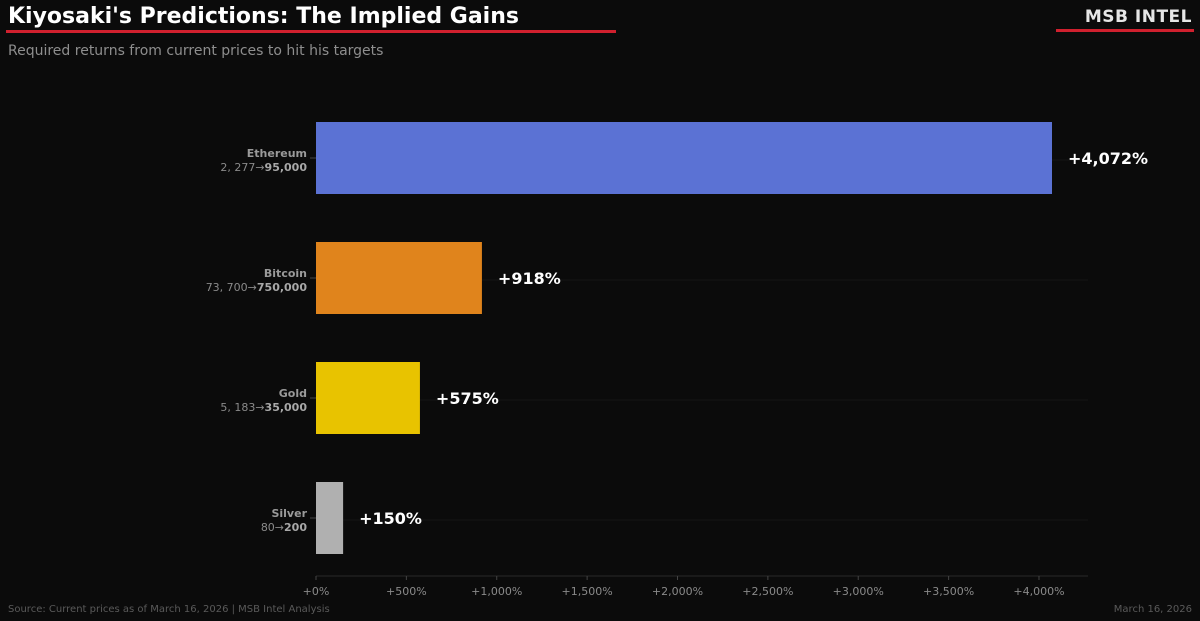  I want to click on price-range-label-bitcoin: 73, 700→750,000, so click(257, 287).